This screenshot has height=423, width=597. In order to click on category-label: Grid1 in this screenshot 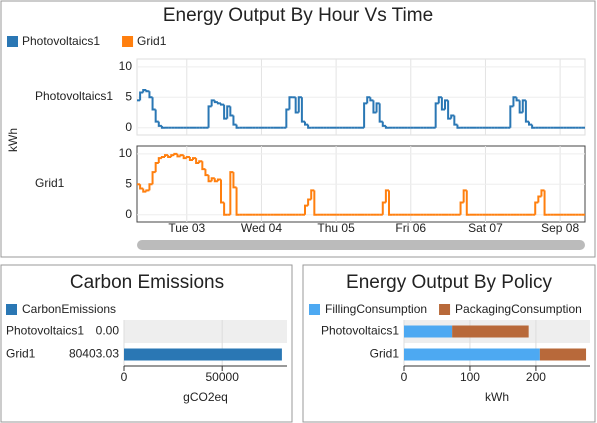, I will do `click(21, 354)`.